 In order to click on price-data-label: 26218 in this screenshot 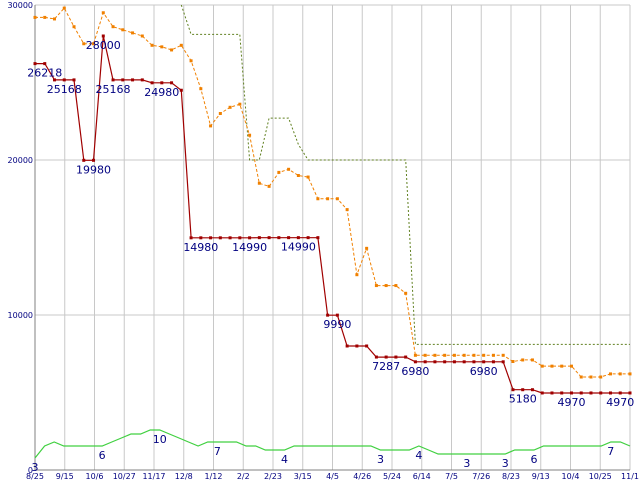, I will do `click(44, 73)`.